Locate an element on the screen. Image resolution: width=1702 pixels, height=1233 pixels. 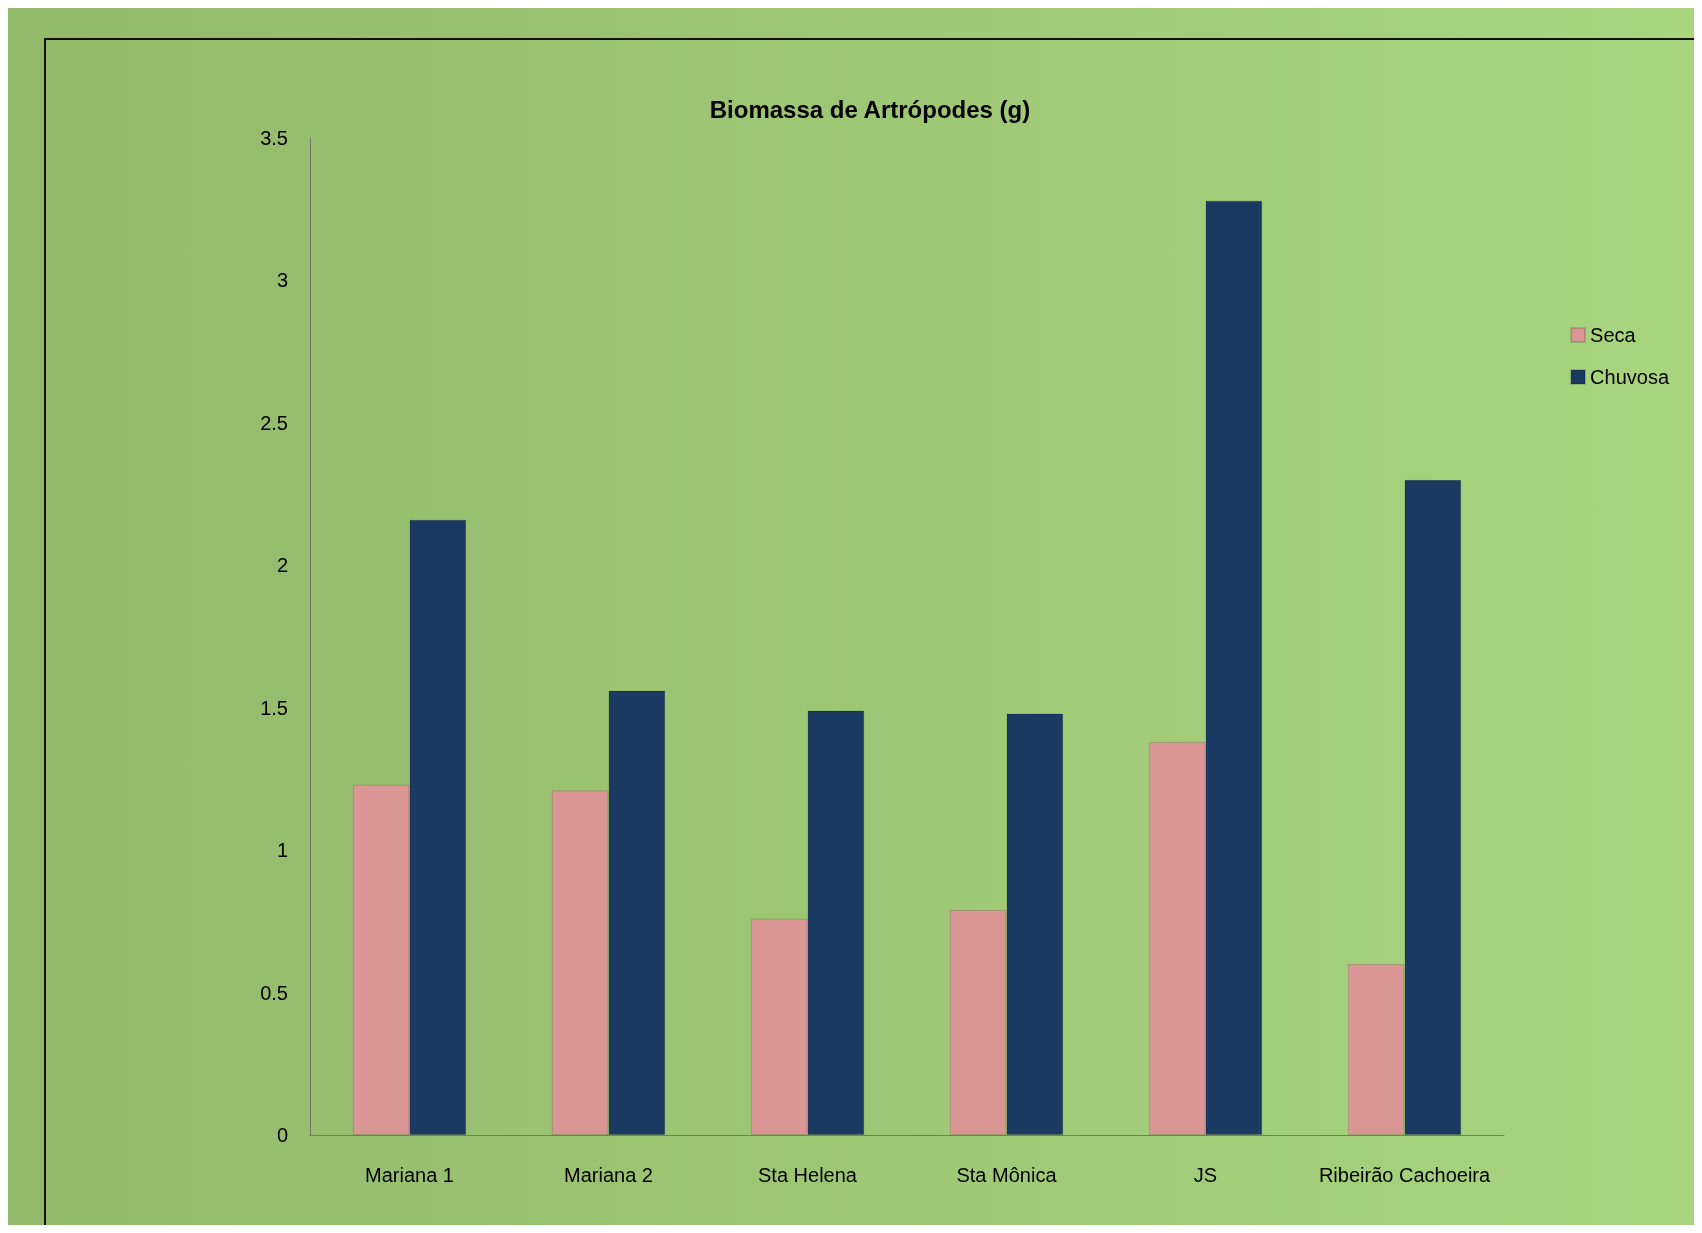
legend-label: Chuvosa is located at coordinates (1630, 377).